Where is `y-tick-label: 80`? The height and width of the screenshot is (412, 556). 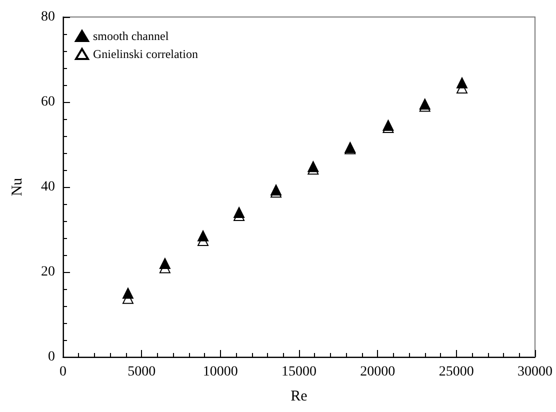 y-tick-label: 80 is located at coordinates (48, 17).